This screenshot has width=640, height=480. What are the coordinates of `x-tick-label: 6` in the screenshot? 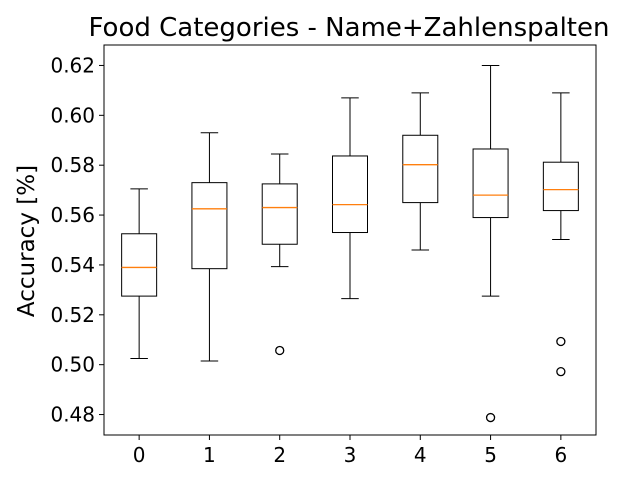 It's located at (560, 455).